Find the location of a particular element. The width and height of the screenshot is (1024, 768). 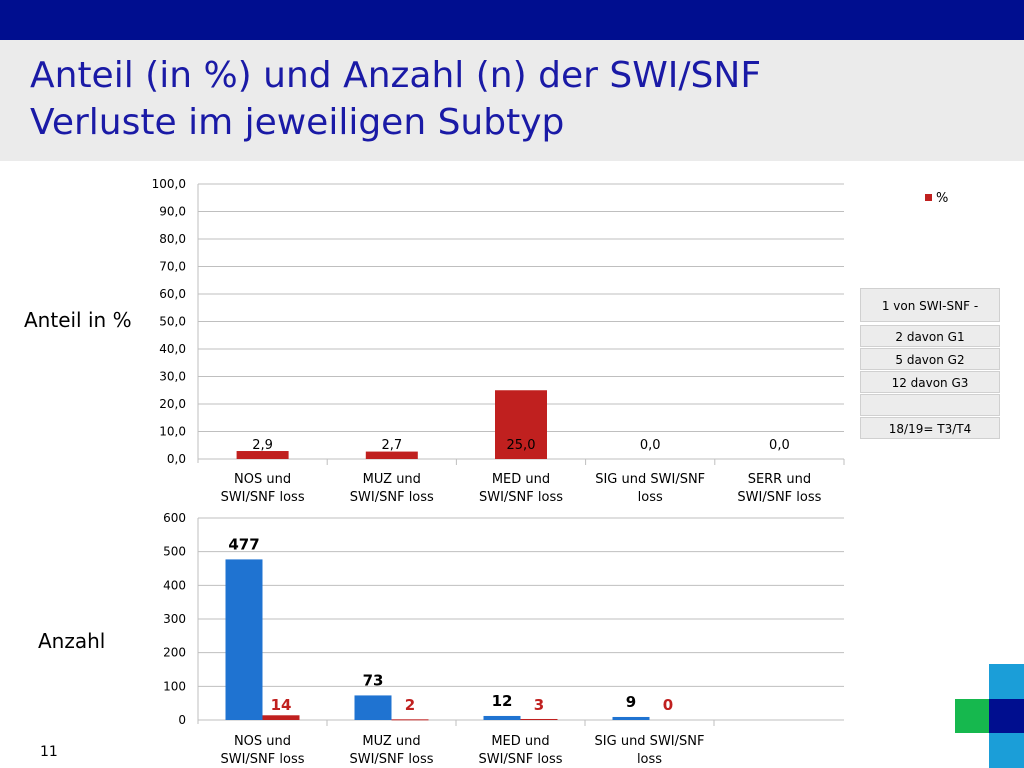

legend-swatch is located at coordinates (928, 197).